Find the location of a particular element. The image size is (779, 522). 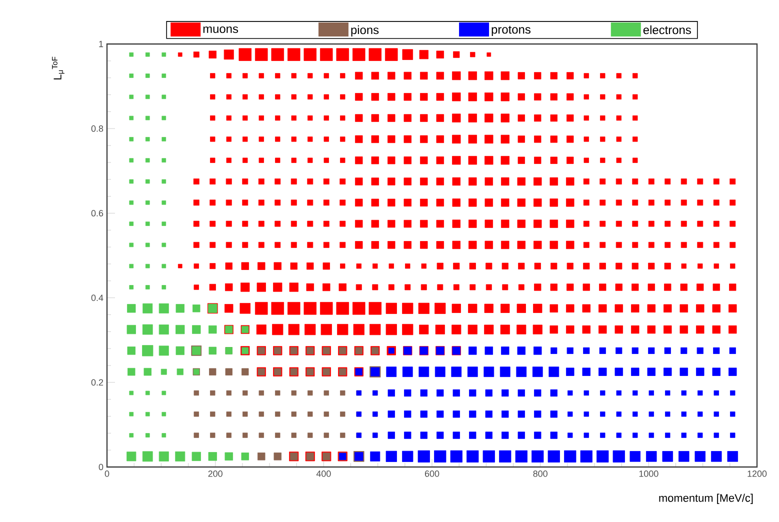

x-axis-title: momentum [MeV/c] is located at coordinates (706, 499).